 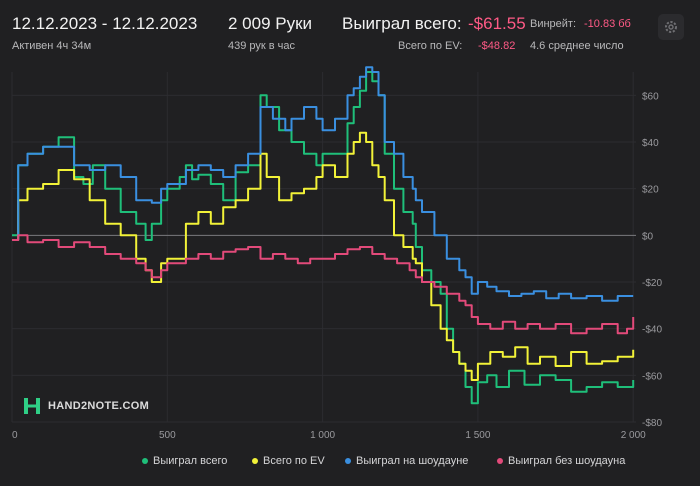 I want to click on legend-item-ev: Всего по EV, so click(x=288, y=461).